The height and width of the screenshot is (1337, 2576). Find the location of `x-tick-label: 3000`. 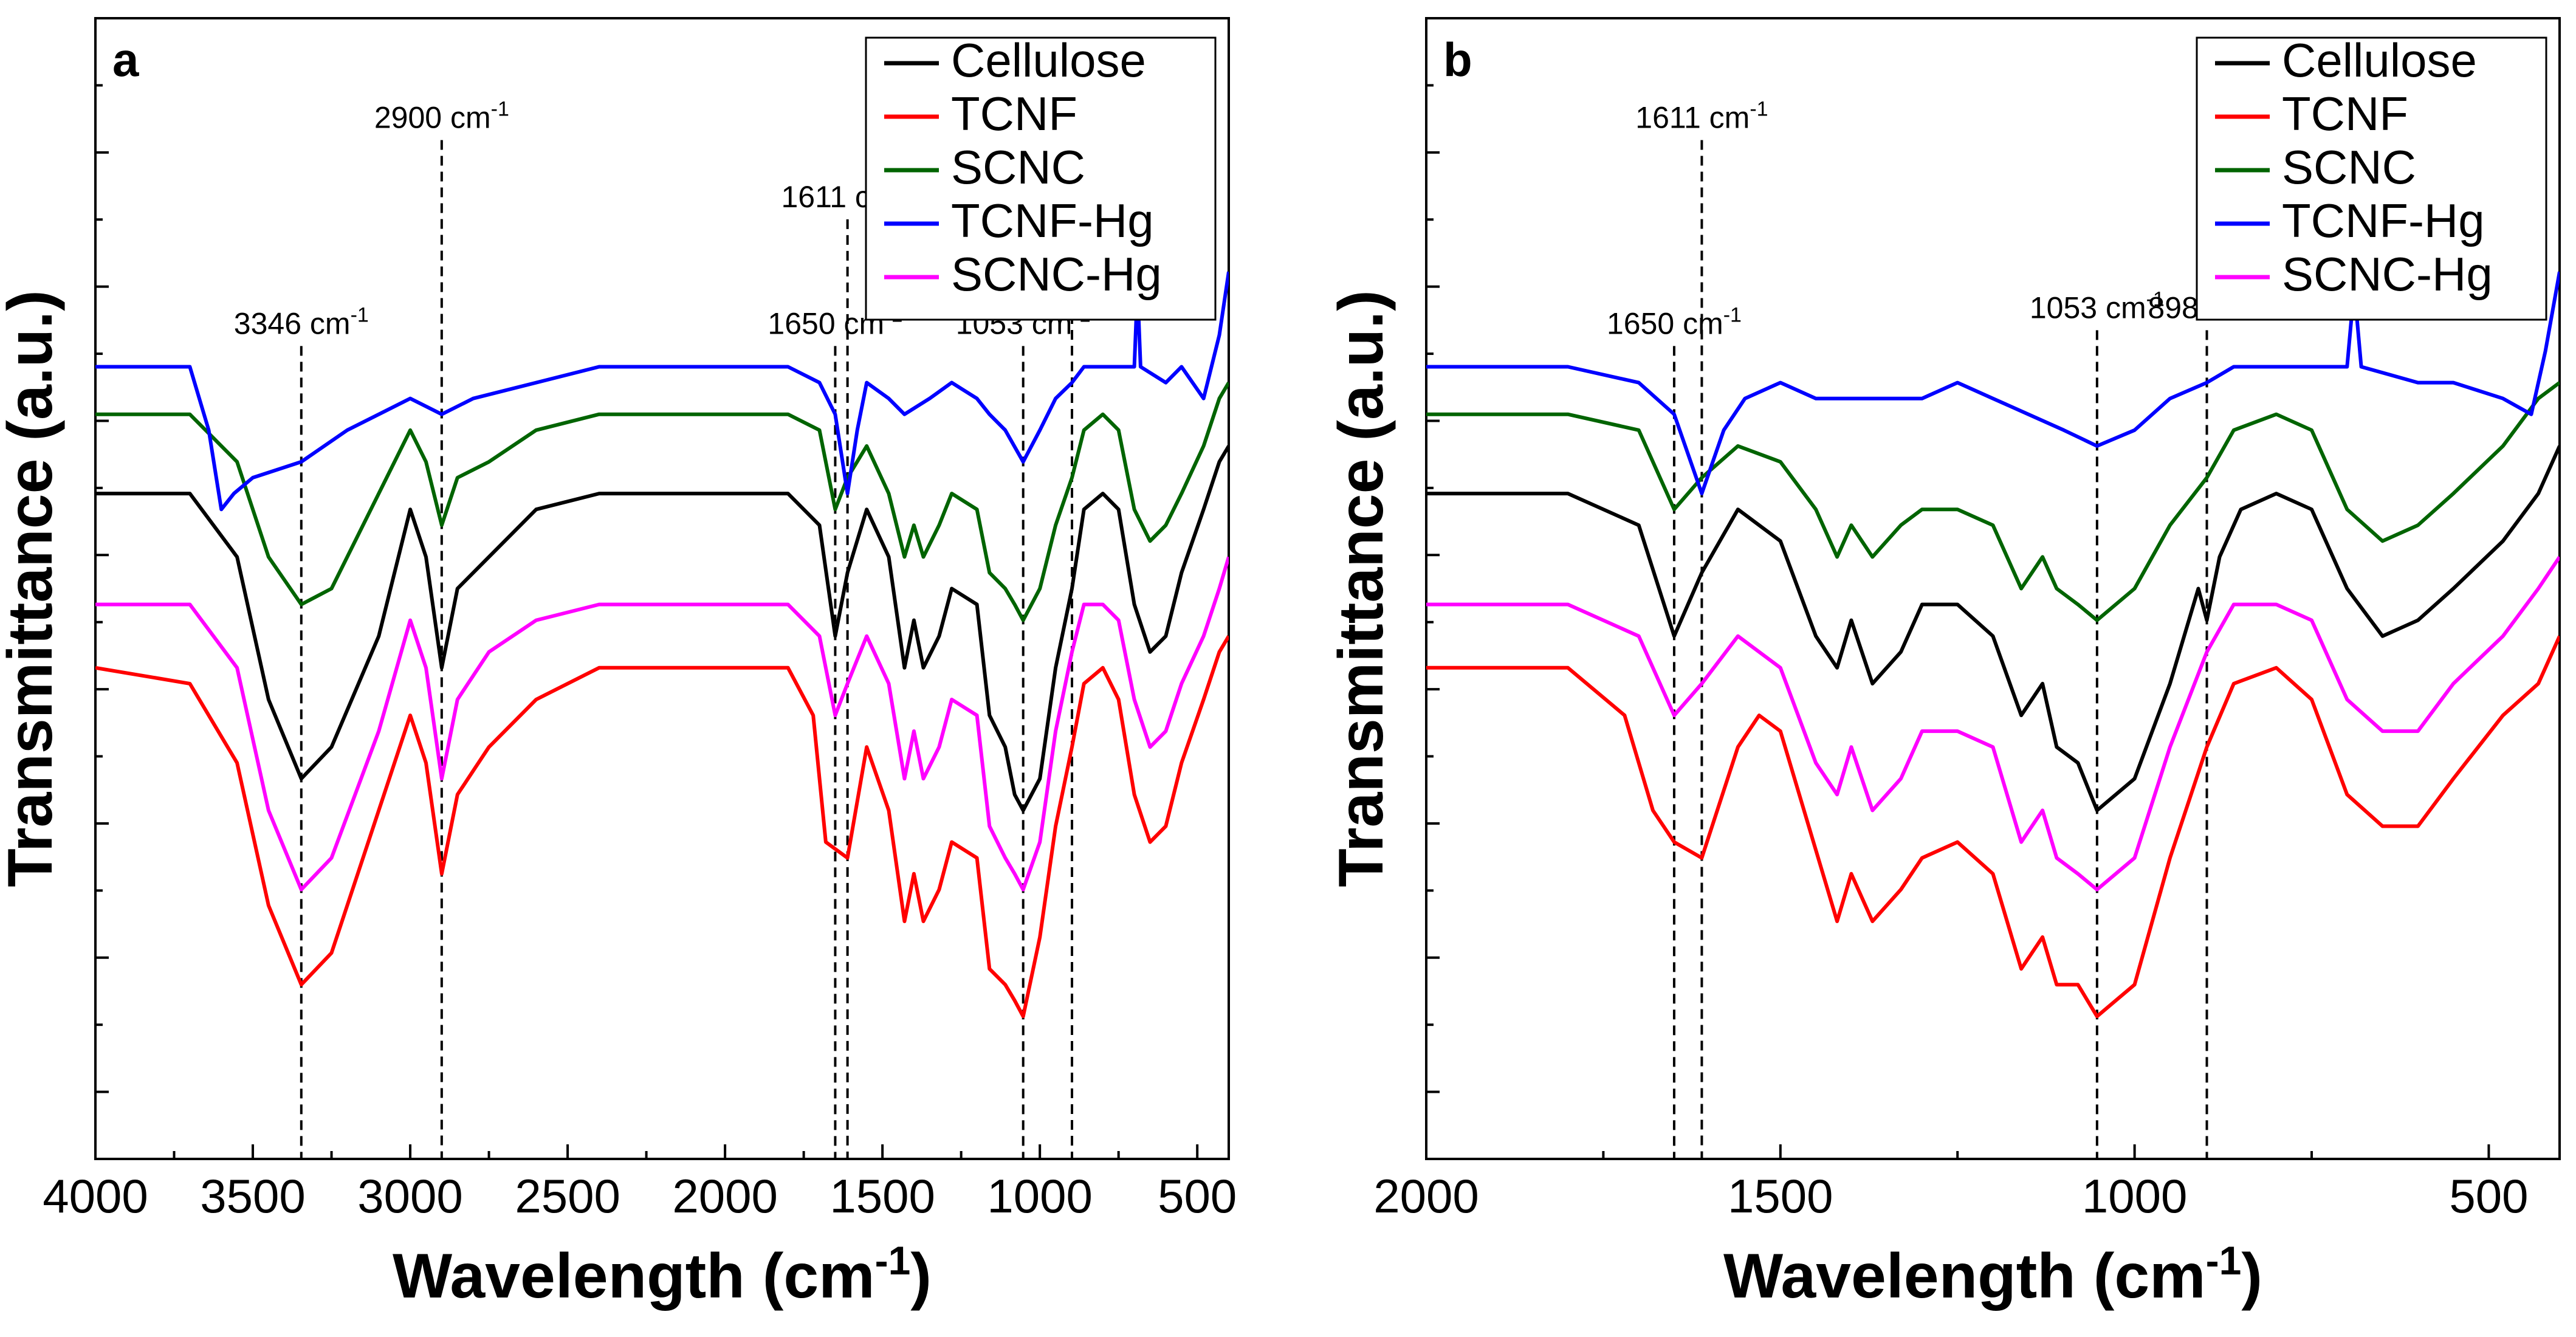

x-tick-label: 3000 is located at coordinates (410, 1196).